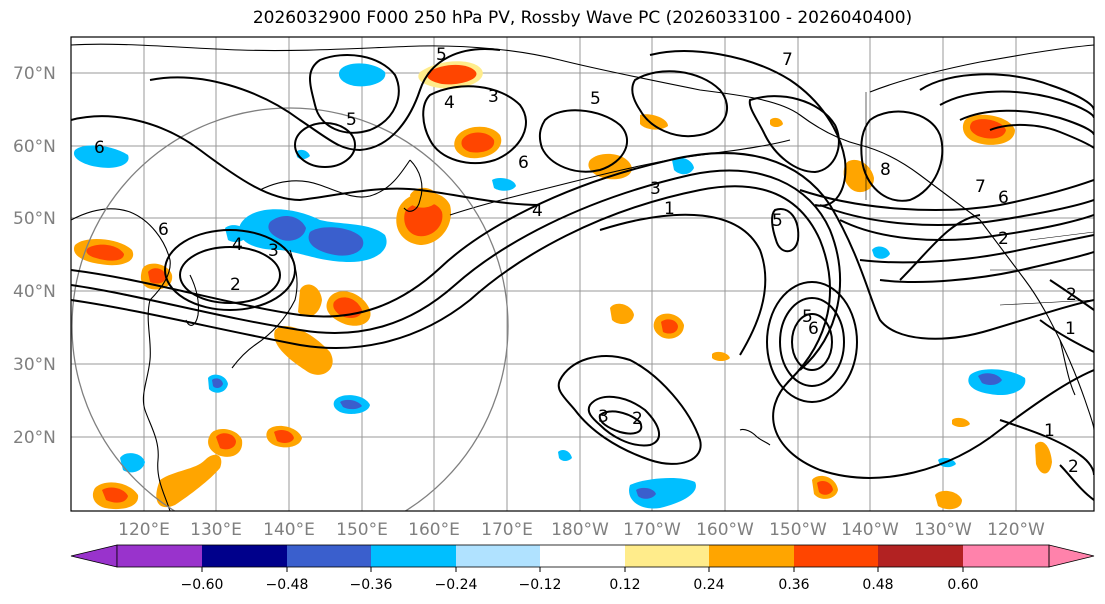  Describe the element at coordinates (725, 530) in the screenshot. I see `lon-label: 160°W` at that location.